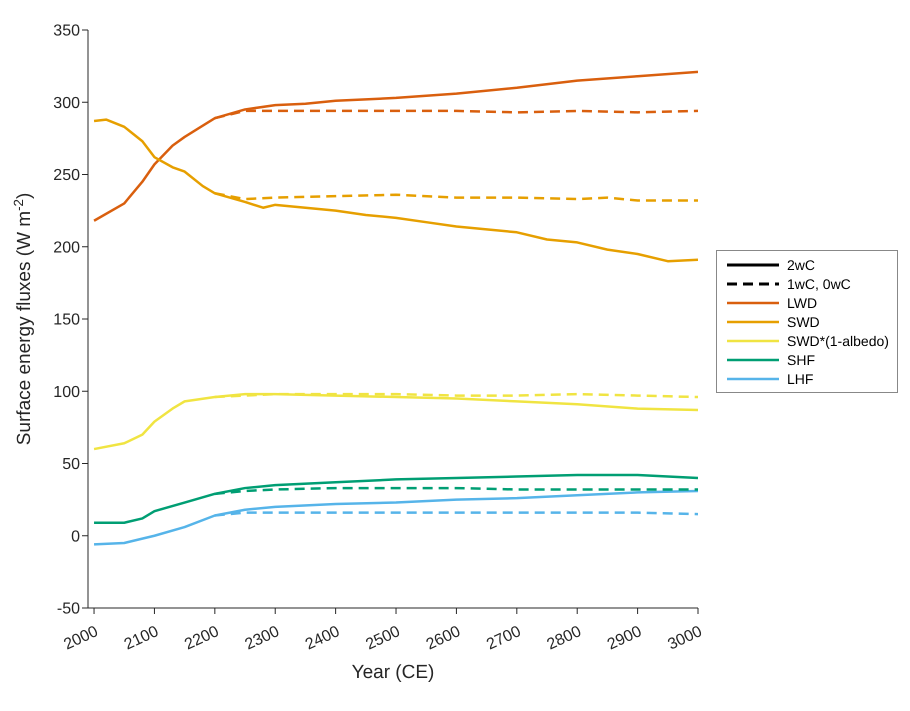  What do you see at coordinates (71, 465) in the screenshot?
I see `y-tick-label: 50` at bounding box center [71, 465].